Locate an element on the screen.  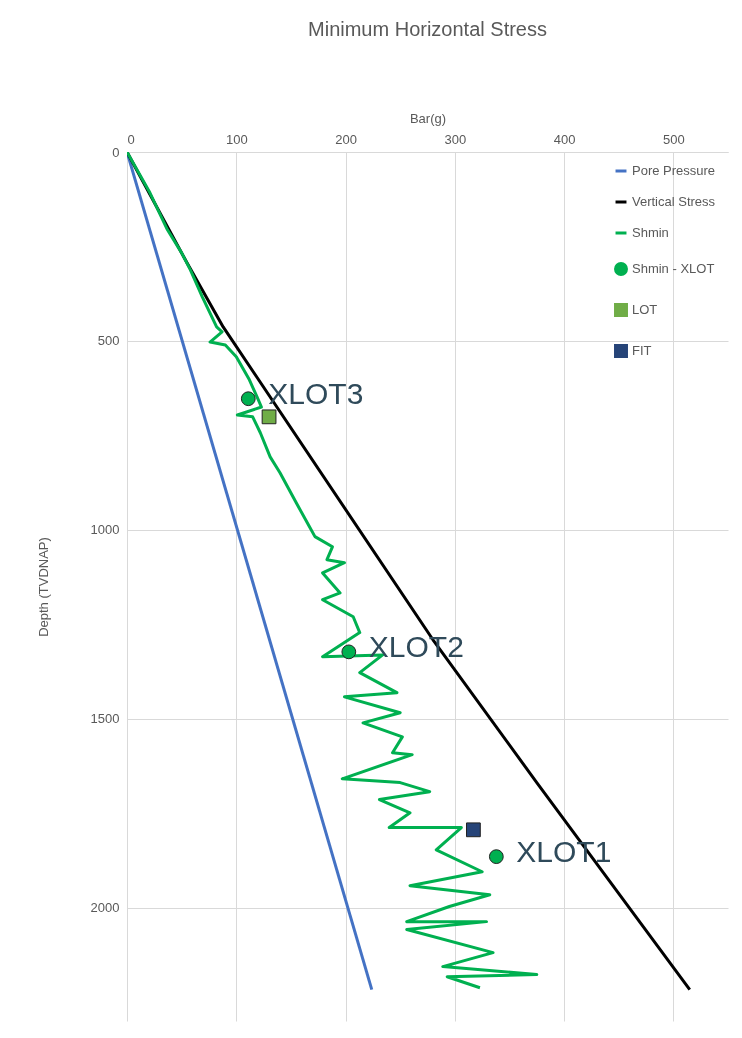
y-tick-label: 1500 is located at coordinates (105, 719).